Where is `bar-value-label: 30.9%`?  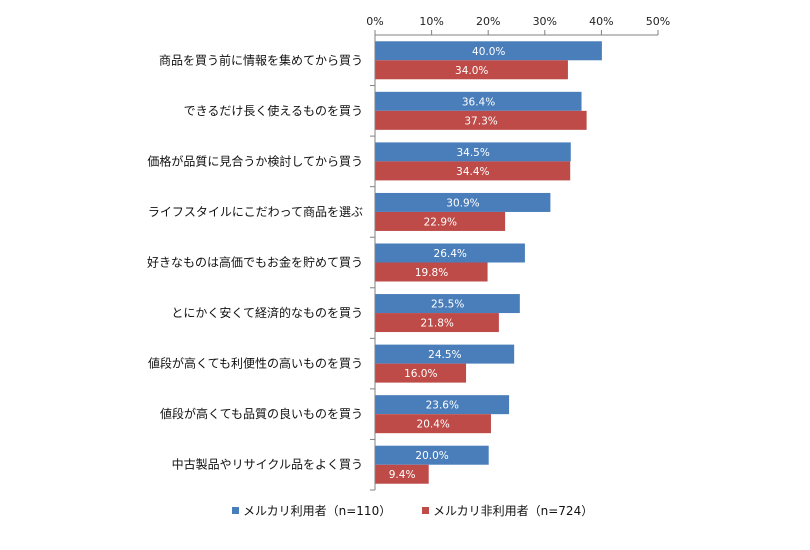 bar-value-label: 30.9% is located at coordinates (462, 203).